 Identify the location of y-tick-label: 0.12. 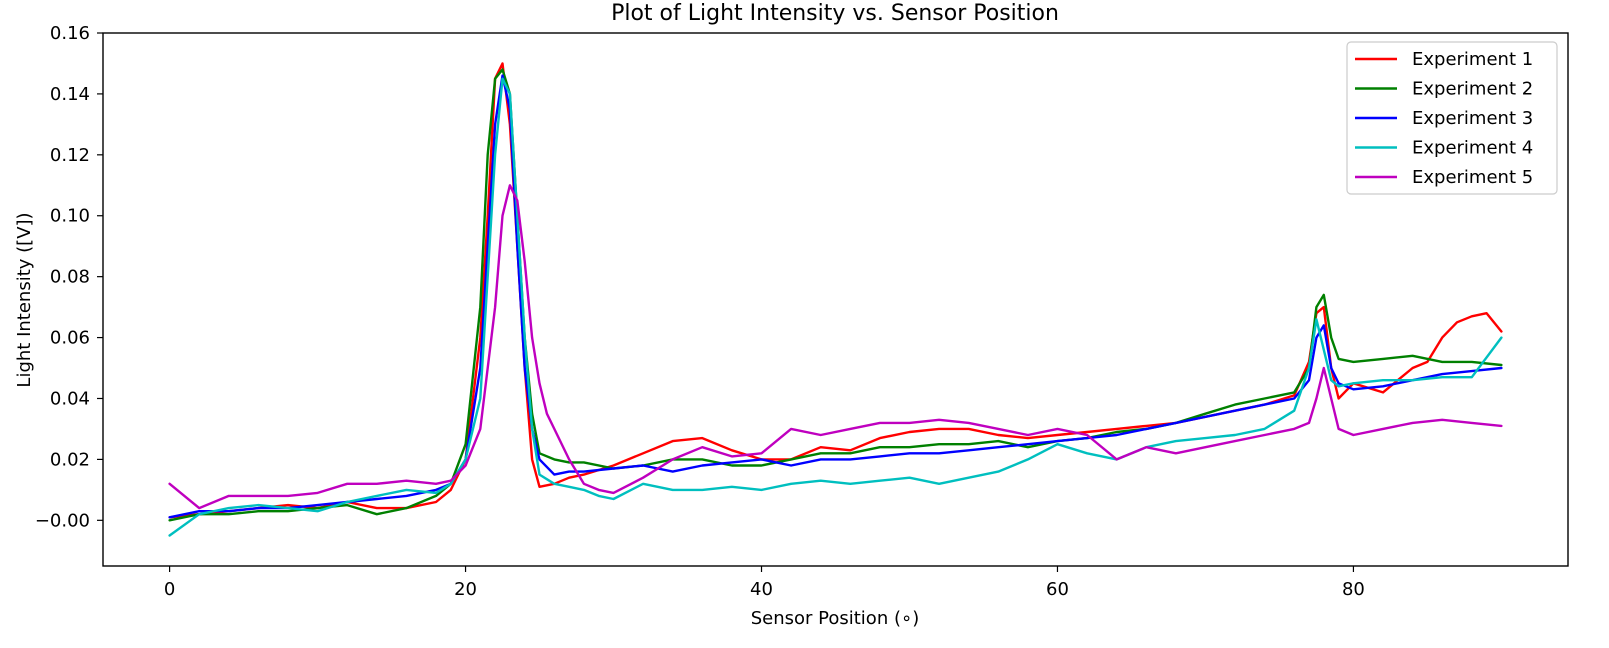
(70, 155).